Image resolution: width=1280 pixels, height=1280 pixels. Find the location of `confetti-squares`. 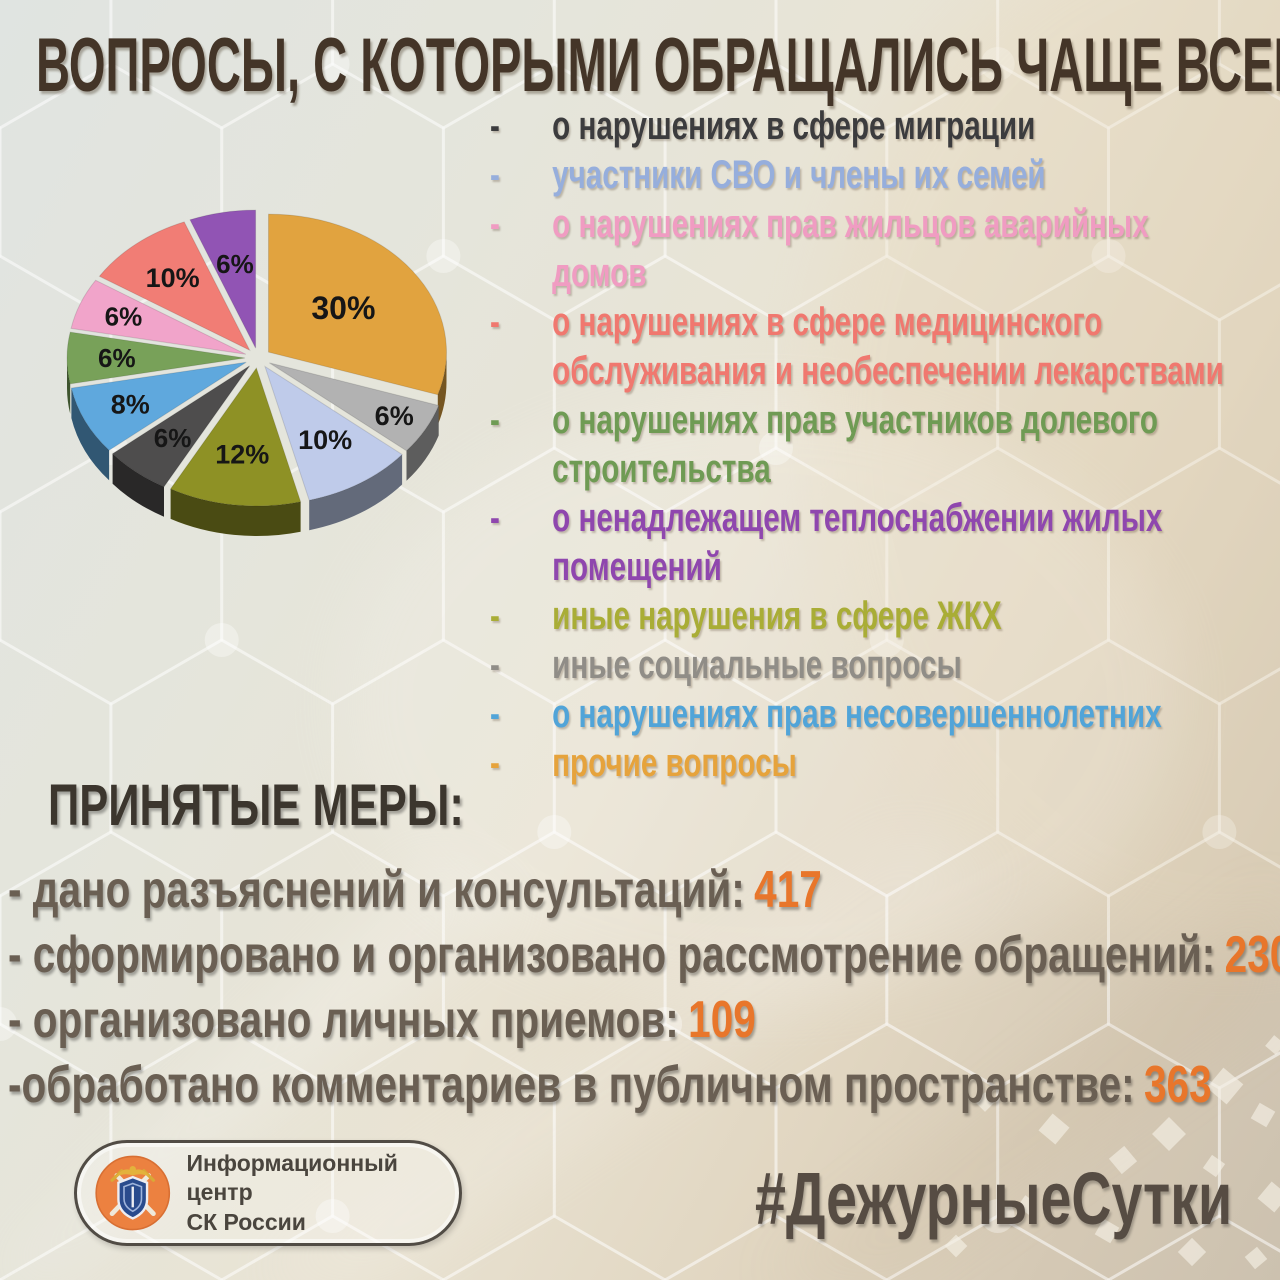

confetti-squares is located at coordinates (1112, 1152).